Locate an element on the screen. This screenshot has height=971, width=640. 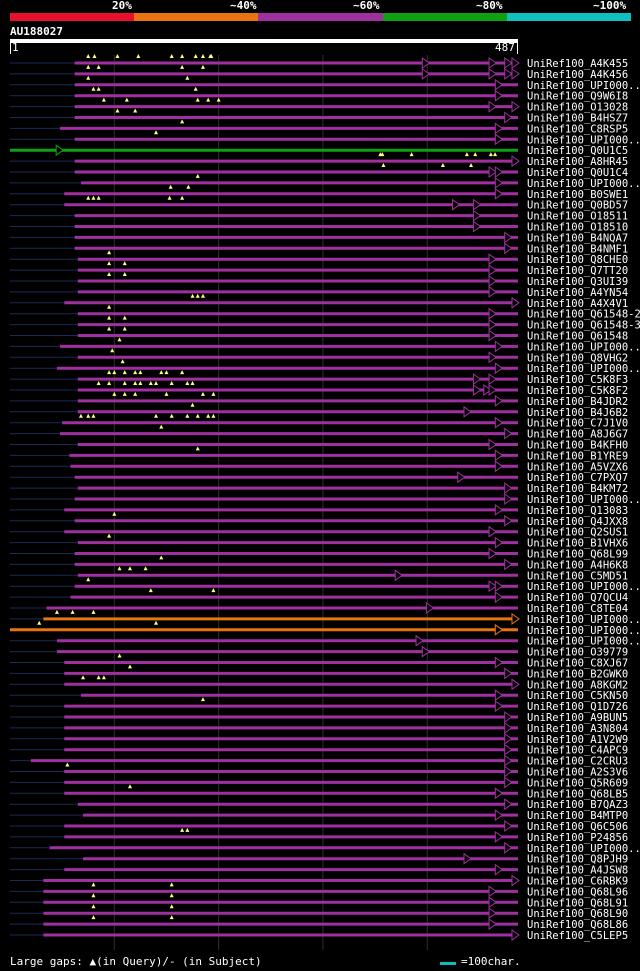
hit-label: UniRef100_A9BUN5 is located at coordinates (577, 718).